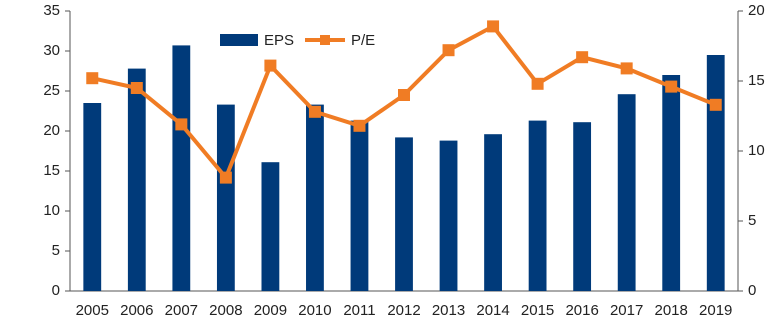 Image resolution: width=773 pixels, height=325 pixels. What do you see at coordinates (537, 310) in the screenshot?
I see `x-tick-label: 2015` at bounding box center [537, 310].